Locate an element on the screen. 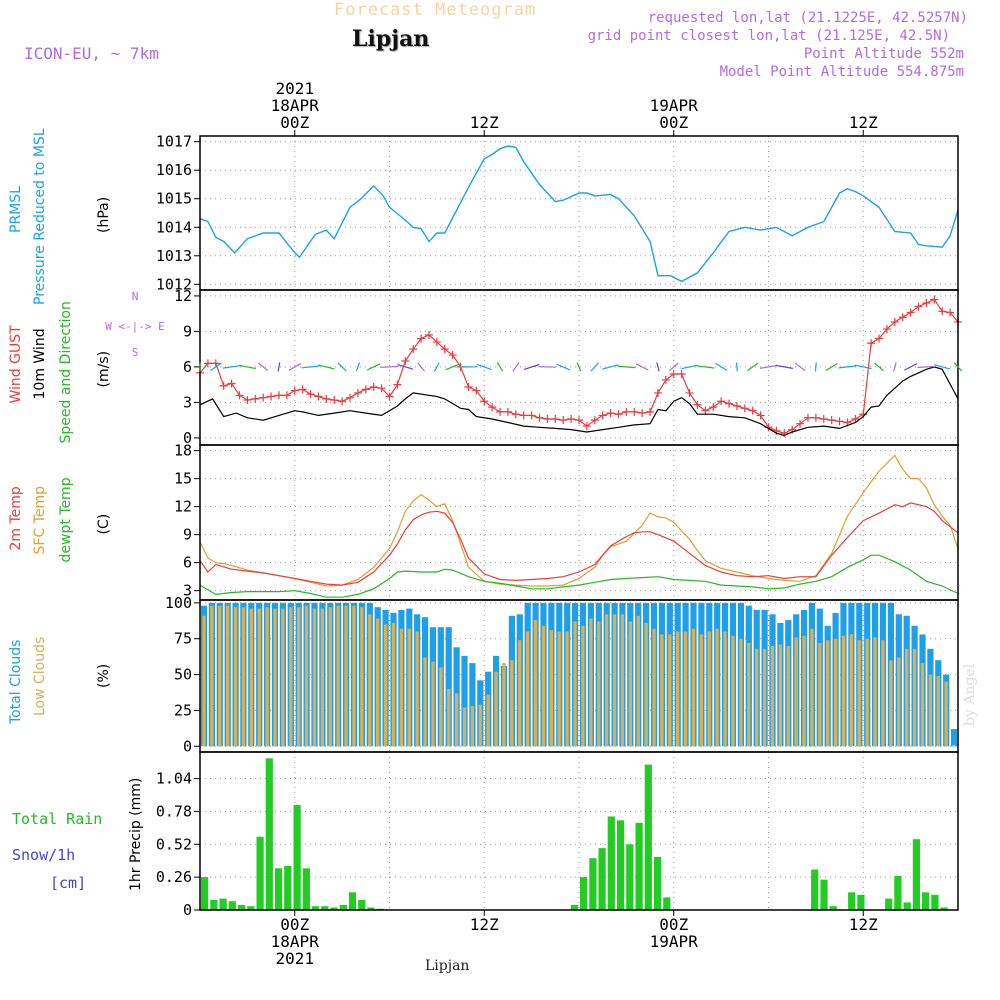  bottom-time-label: 00Z is located at coordinates (294, 924).